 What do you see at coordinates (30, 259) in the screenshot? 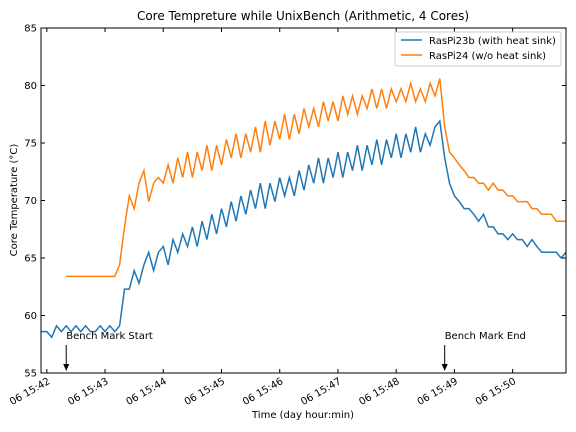
I see `y-tick-label: 65` at bounding box center [30, 259].